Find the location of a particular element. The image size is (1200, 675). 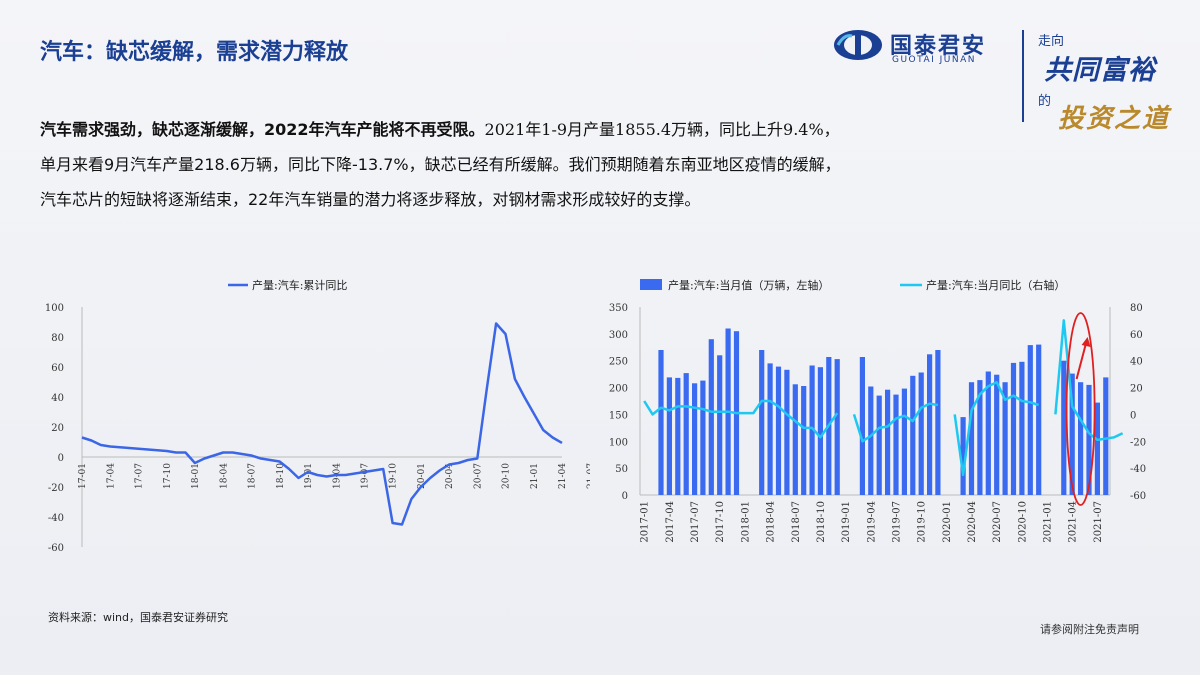

left-y-tick-label: 0 is located at coordinates (625, 496).